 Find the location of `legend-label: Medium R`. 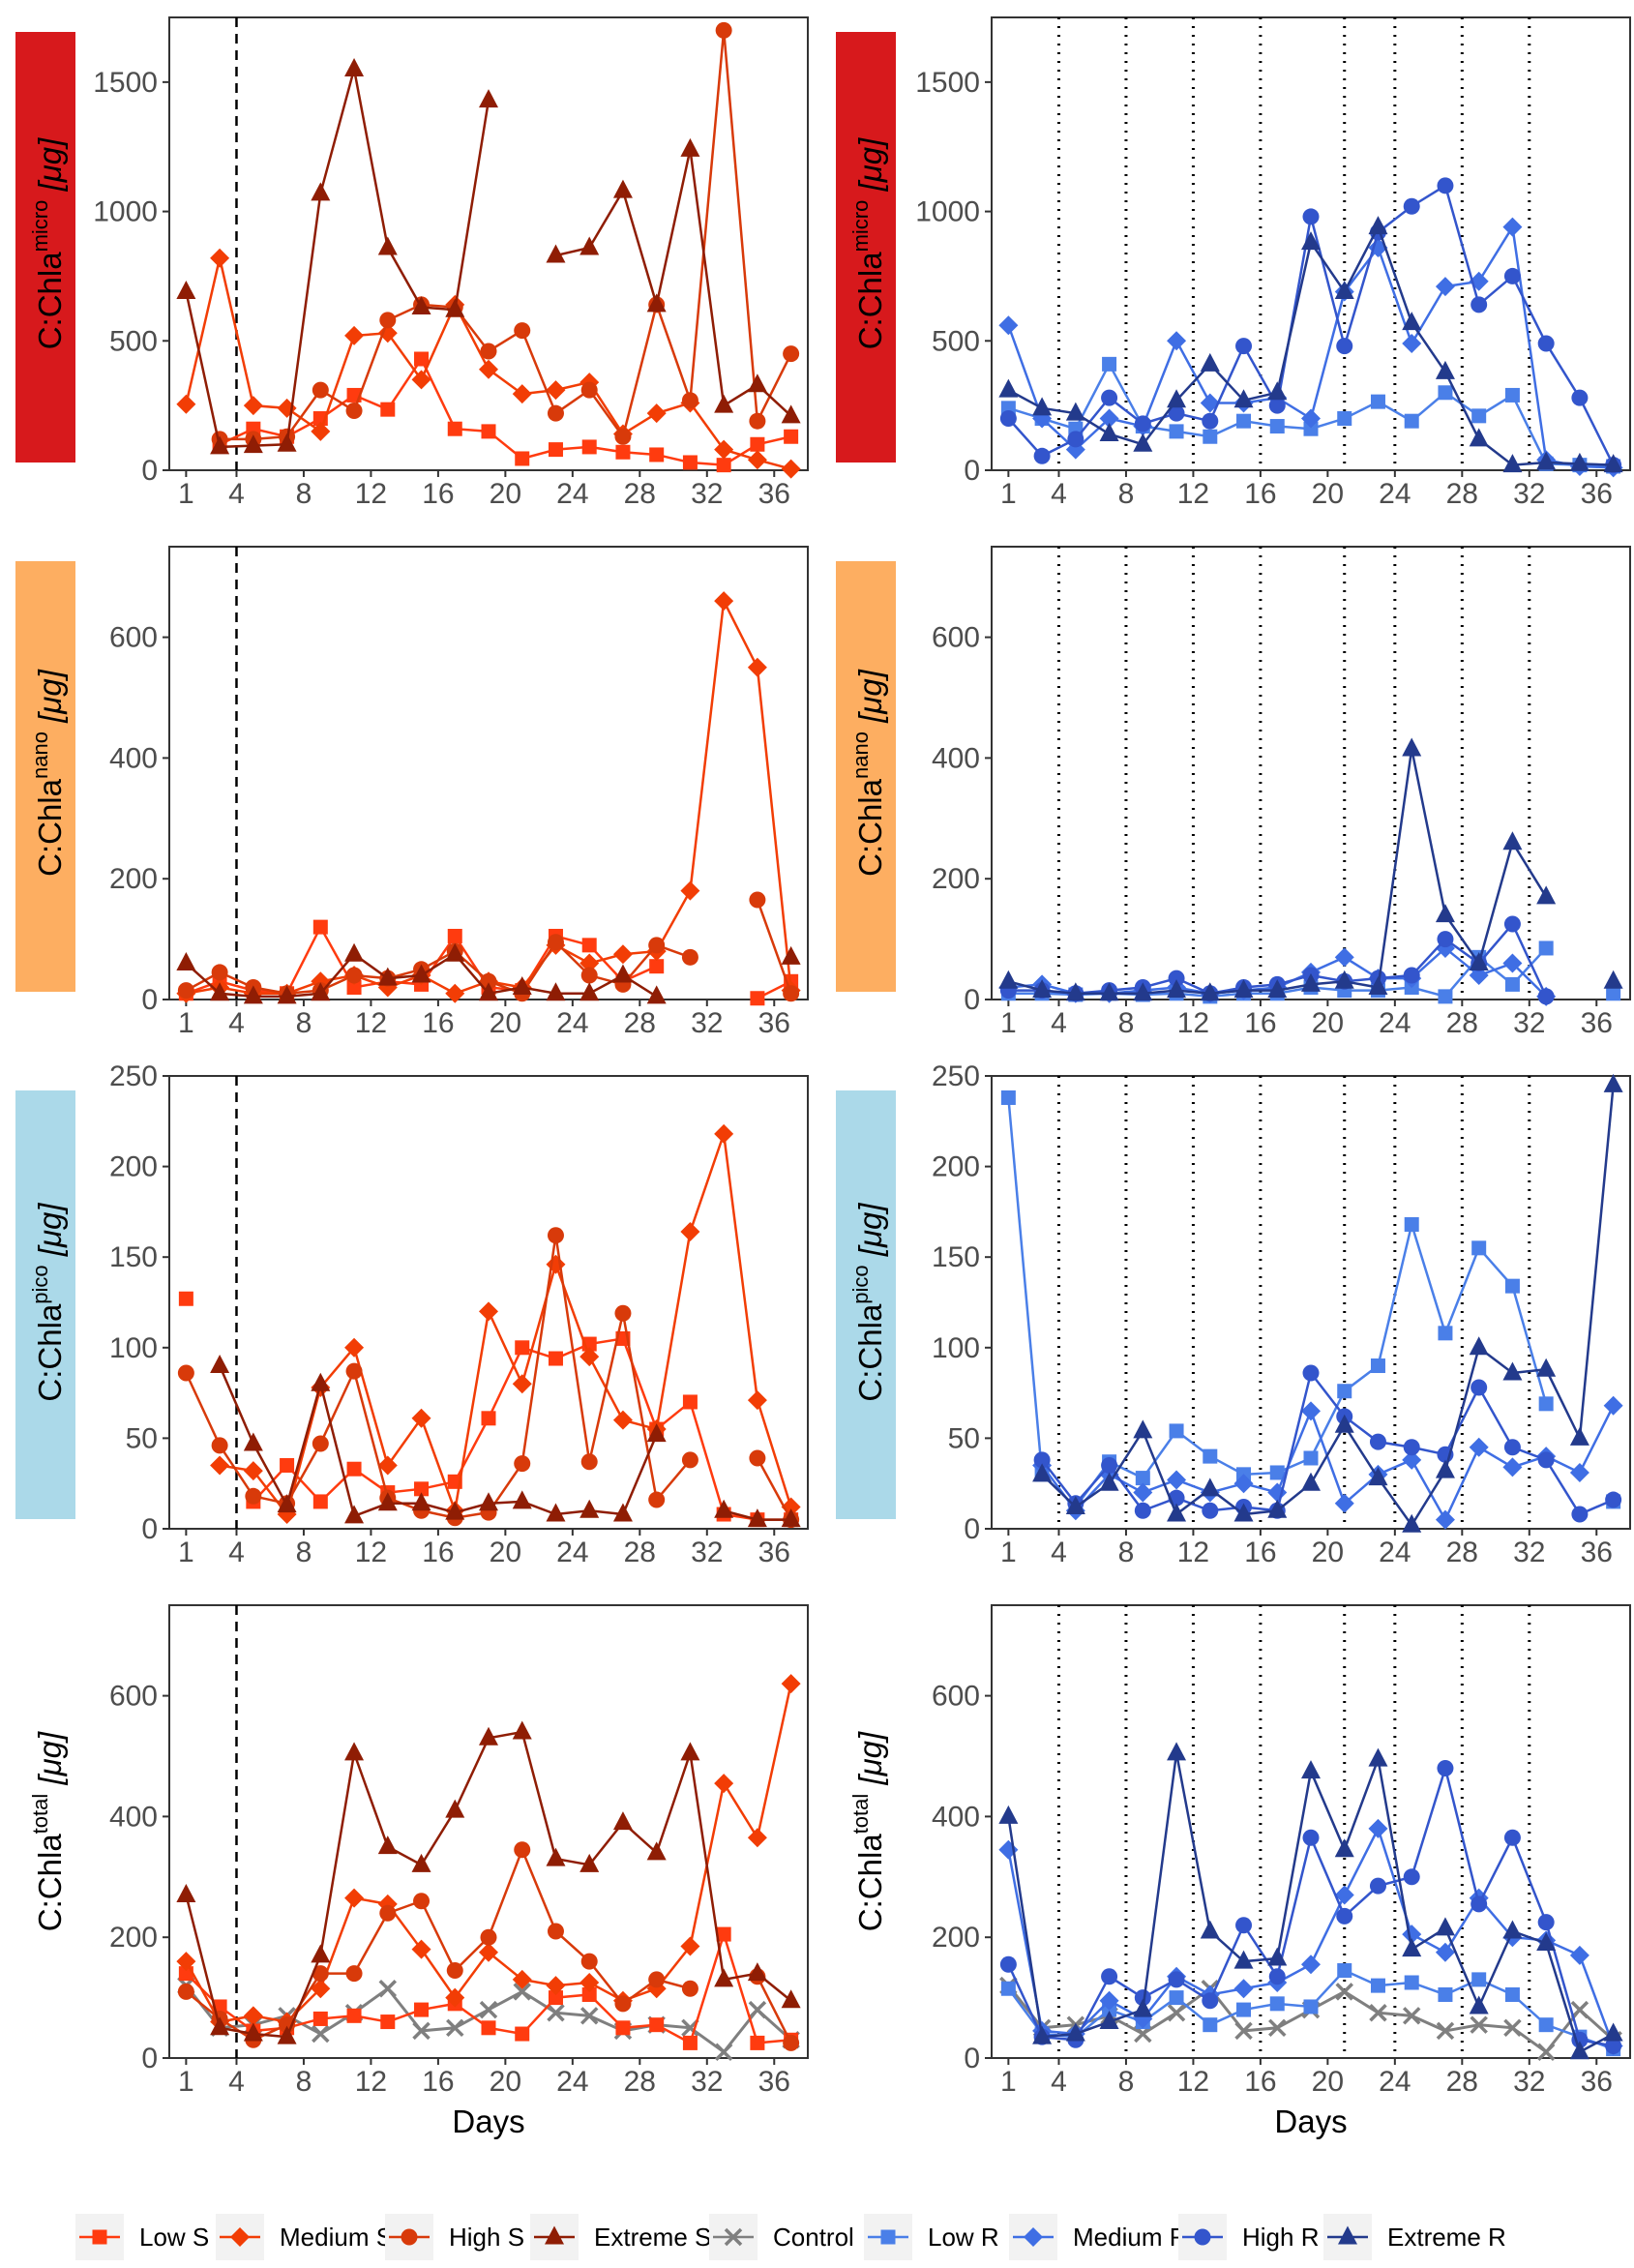

legend-label: Medium R is located at coordinates (1130, 2237).